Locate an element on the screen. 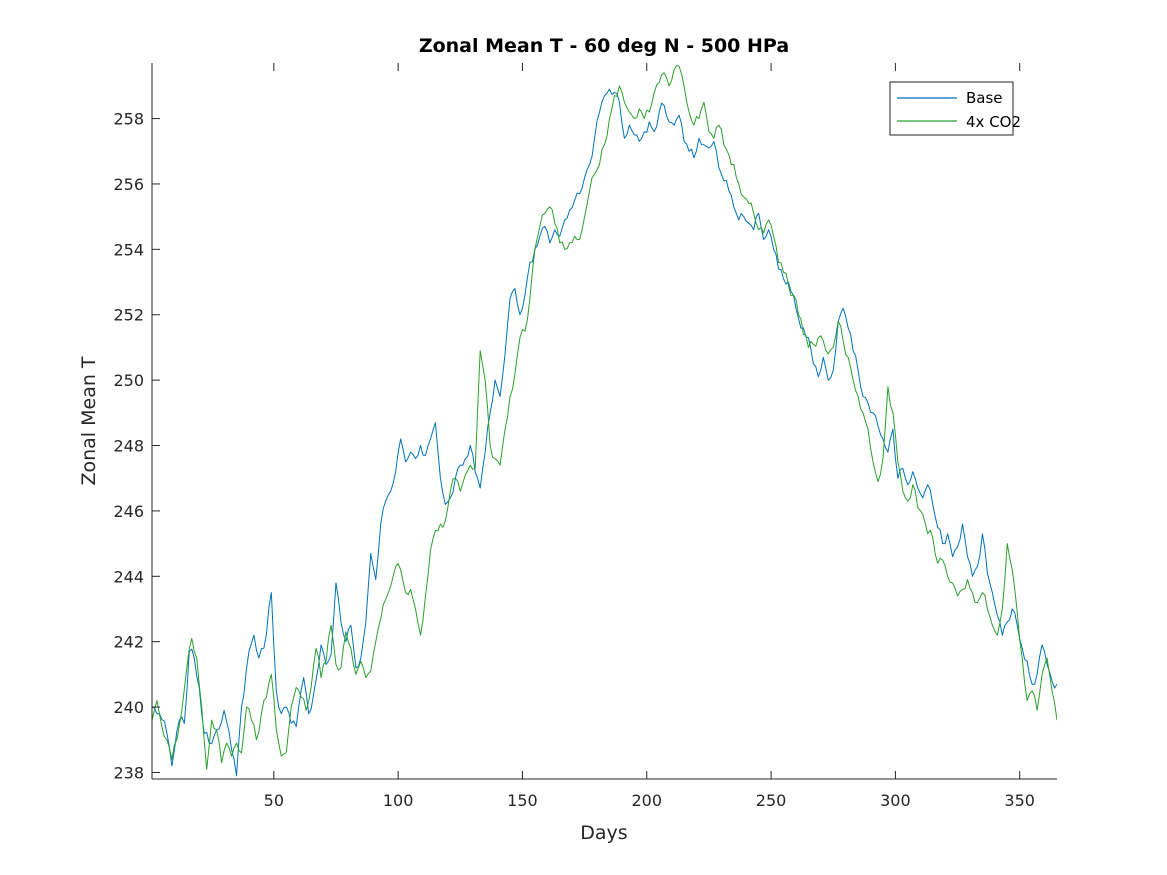  x-tick-label: 150 is located at coordinates (522, 800).